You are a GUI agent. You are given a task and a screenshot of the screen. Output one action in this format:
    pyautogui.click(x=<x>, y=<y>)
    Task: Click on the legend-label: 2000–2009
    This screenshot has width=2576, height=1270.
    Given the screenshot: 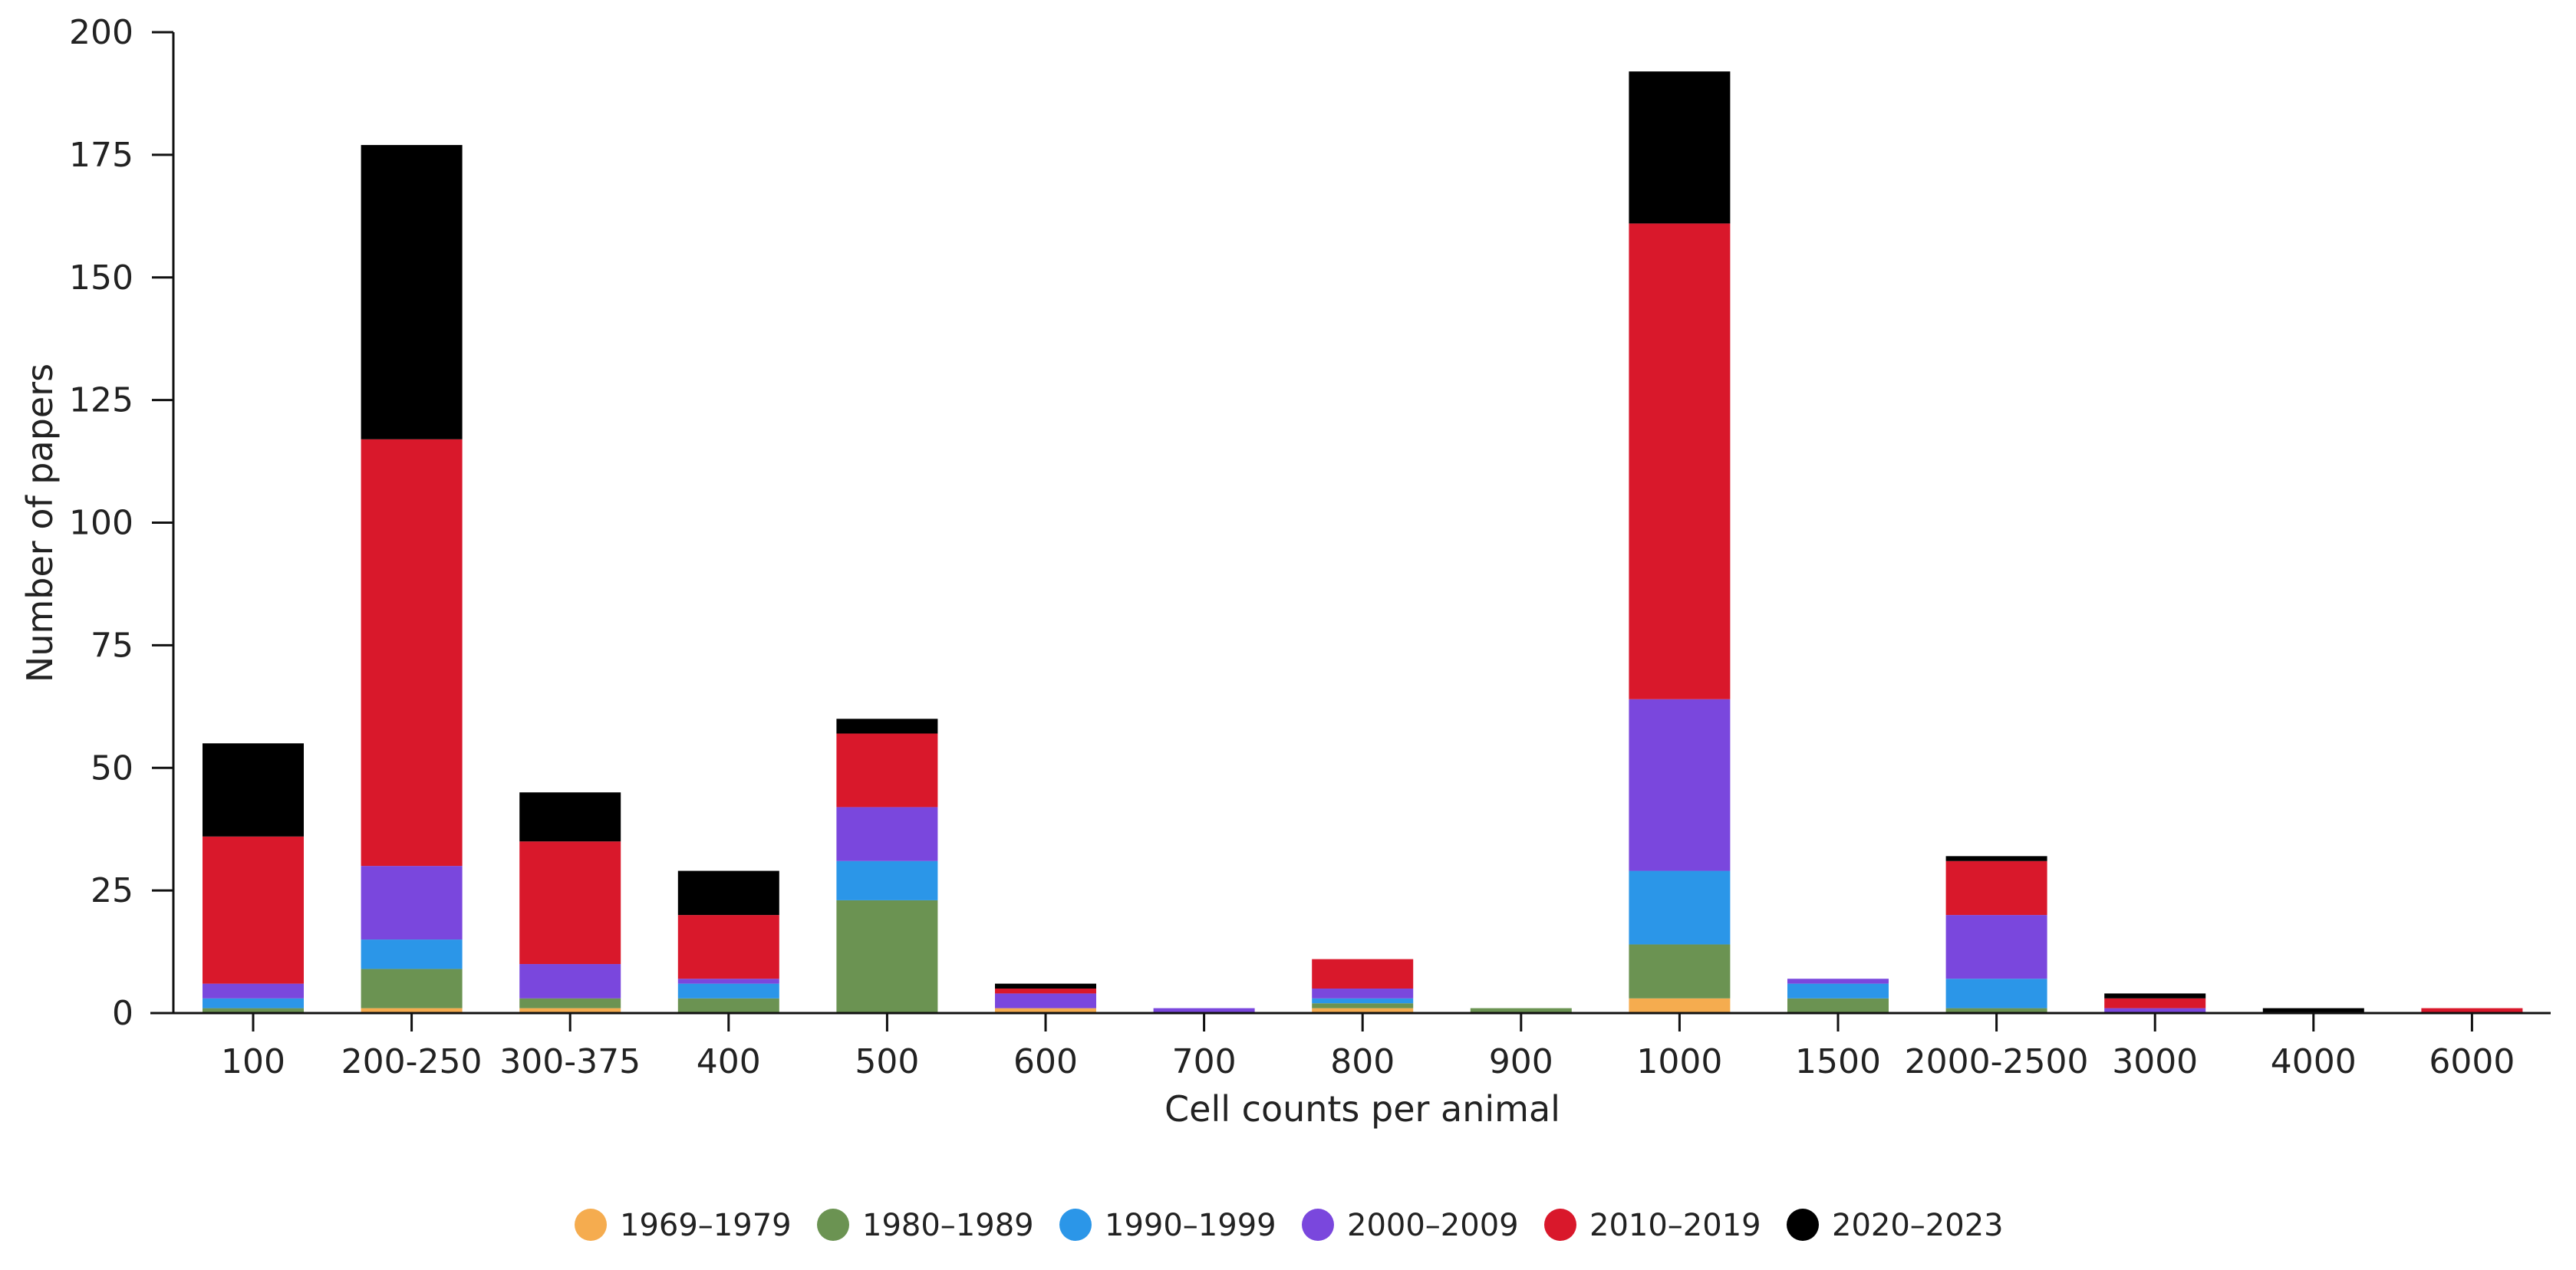 What is the action you would take?
    pyautogui.click(x=1433, y=1225)
    